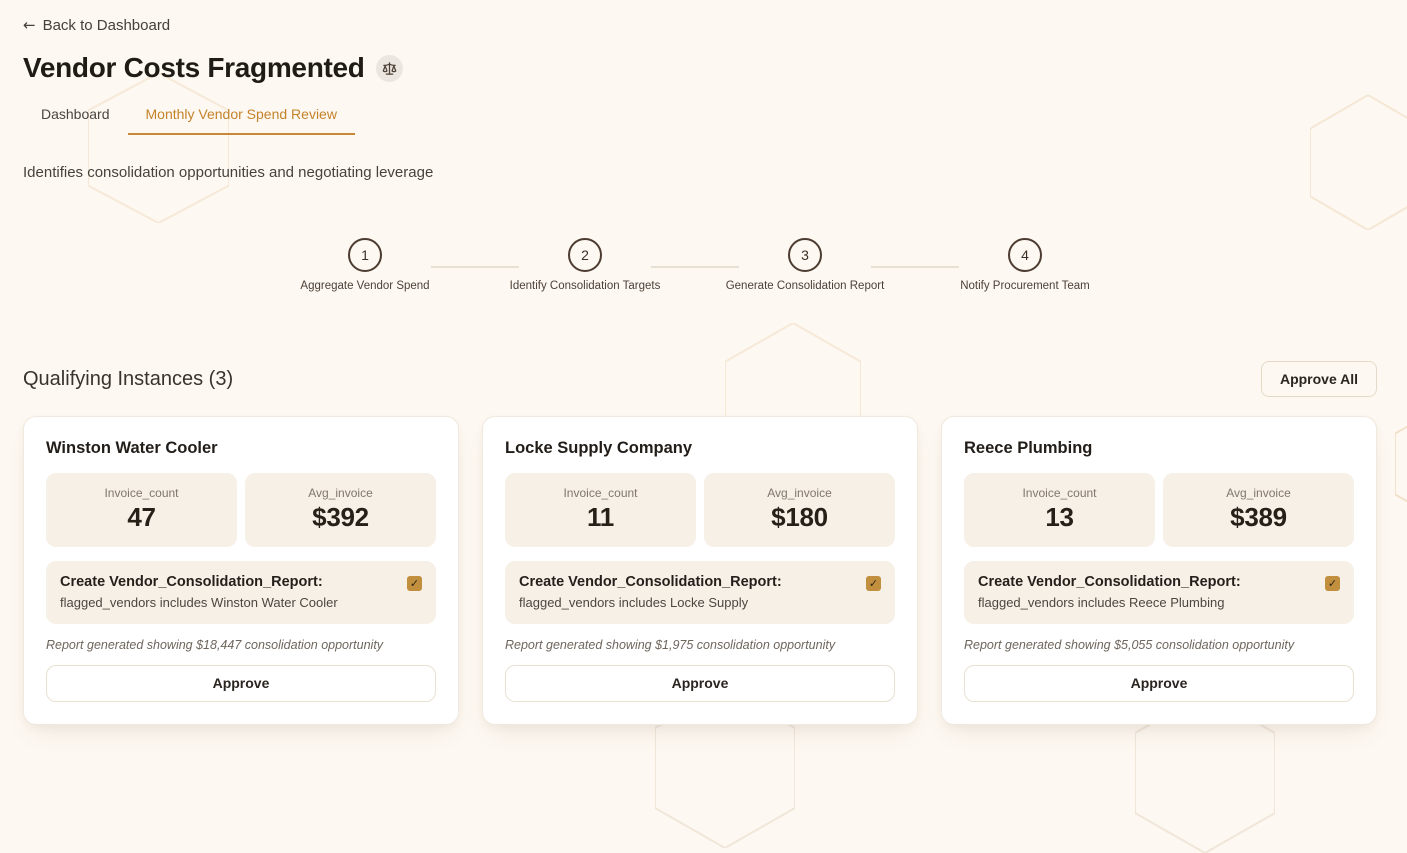 This screenshot has width=1407, height=853. I want to click on stat-value: 11, so click(600, 517).